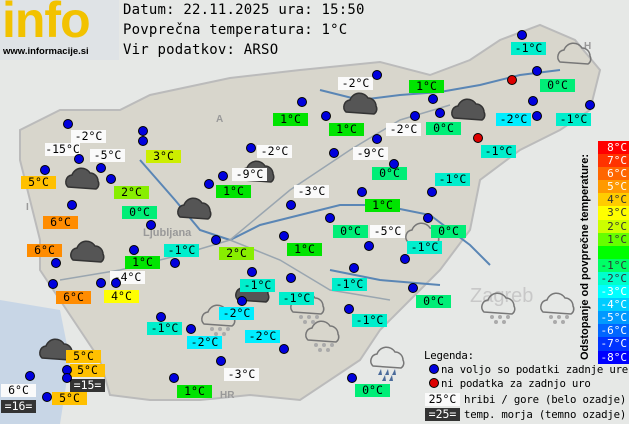  What do you see at coordinates (387, 231) in the screenshot?
I see `station-temperature: -5°C` at bounding box center [387, 231].